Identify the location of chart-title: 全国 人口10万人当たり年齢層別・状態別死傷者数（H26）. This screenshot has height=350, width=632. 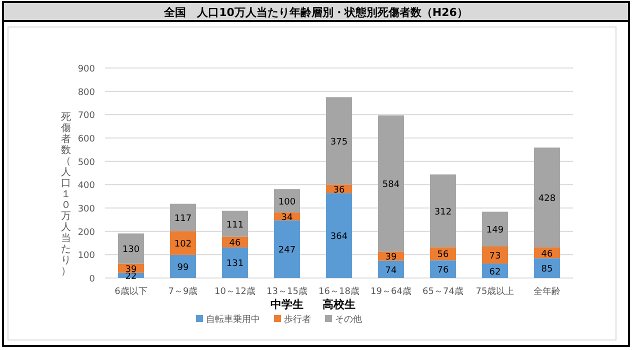
(315, 12).